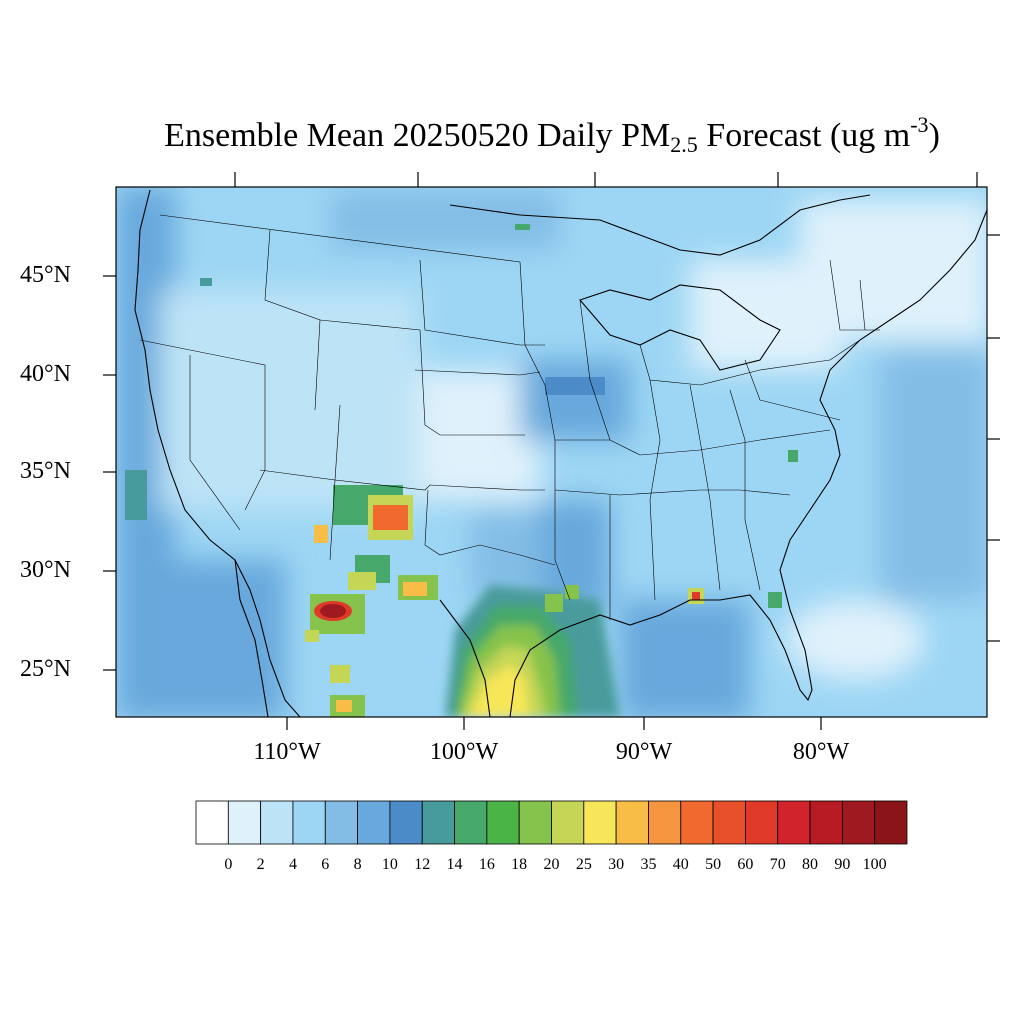 Image resolution: width=1024 pixels, height=1024 pixels. What do you see at coordinates (357, 864) in the screenshot?
I see `colorbar-label: 8` at bounding box center [357, 864].